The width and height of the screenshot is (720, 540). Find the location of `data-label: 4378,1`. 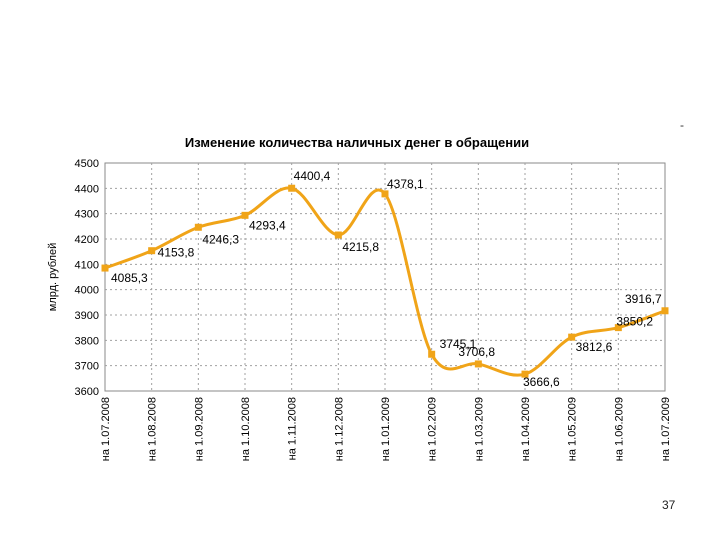

data-label: 4378,1 is located at coordinates (405, 184).